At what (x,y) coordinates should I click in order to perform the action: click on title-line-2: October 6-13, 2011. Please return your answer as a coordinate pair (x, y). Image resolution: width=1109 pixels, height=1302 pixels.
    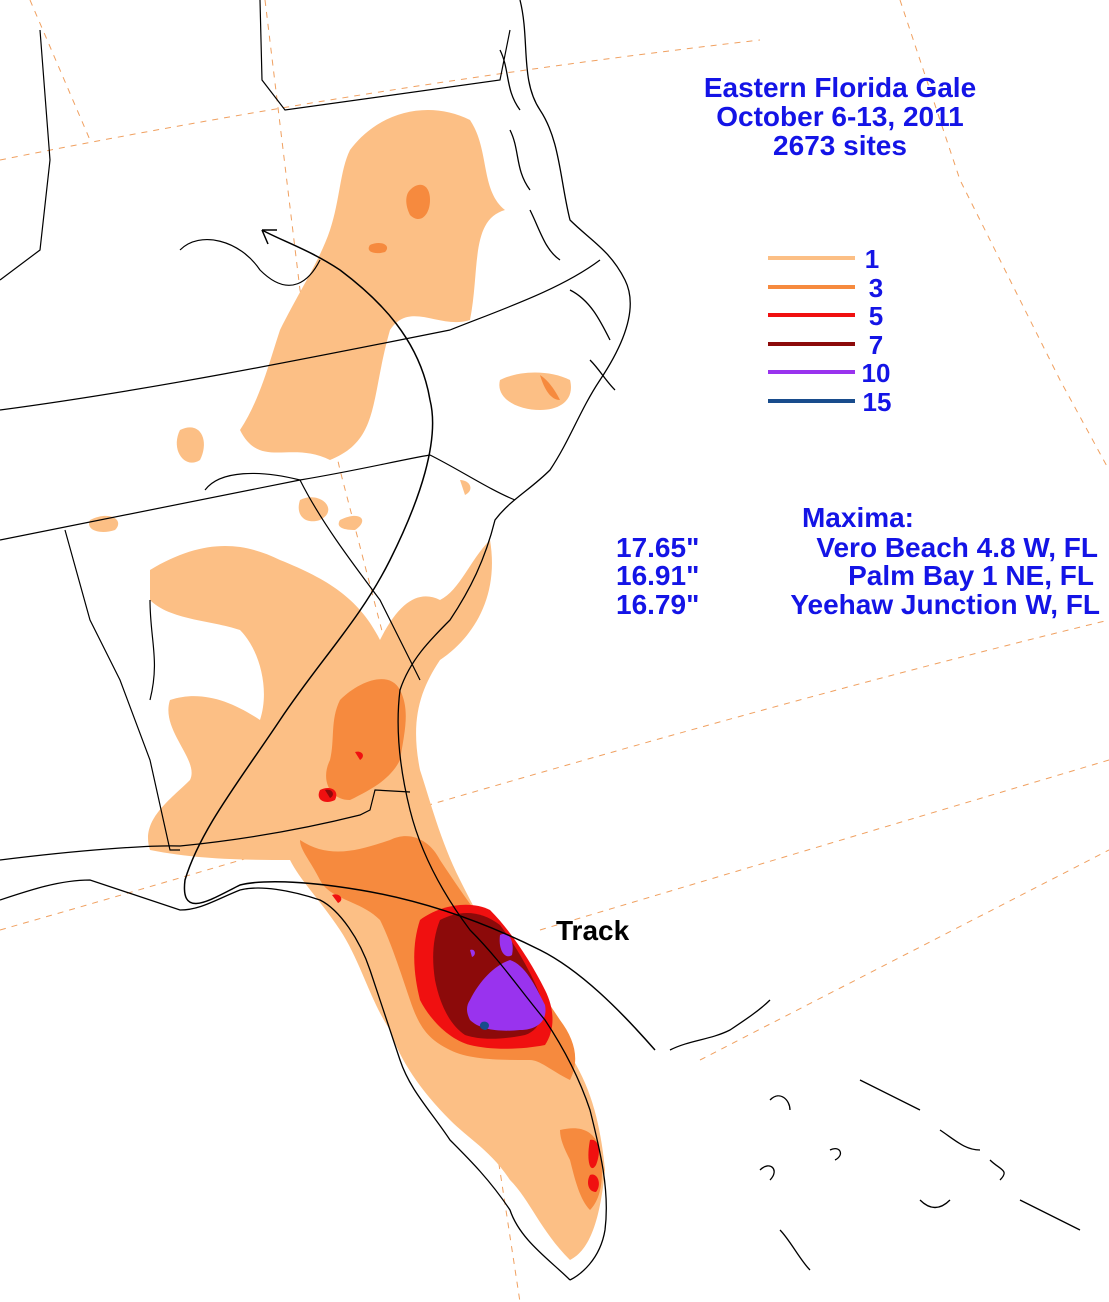
    Looking at the image, I should click on (839, 116).